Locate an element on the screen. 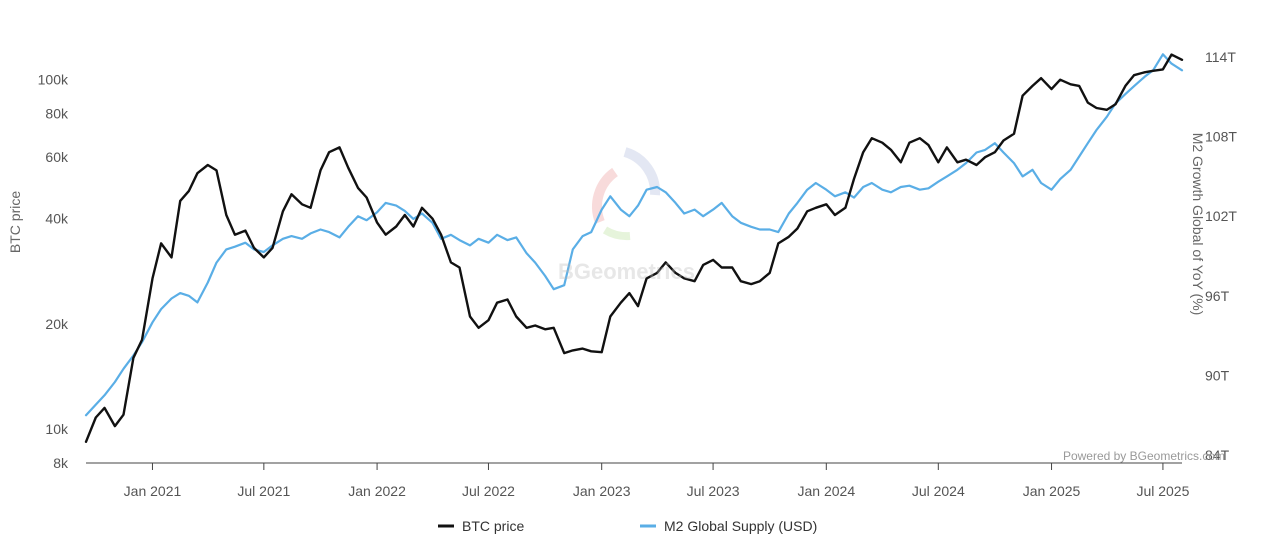 The image size is (1280, 557). x-tick-label: Jan 2022 is located at coordinates (377, 491).